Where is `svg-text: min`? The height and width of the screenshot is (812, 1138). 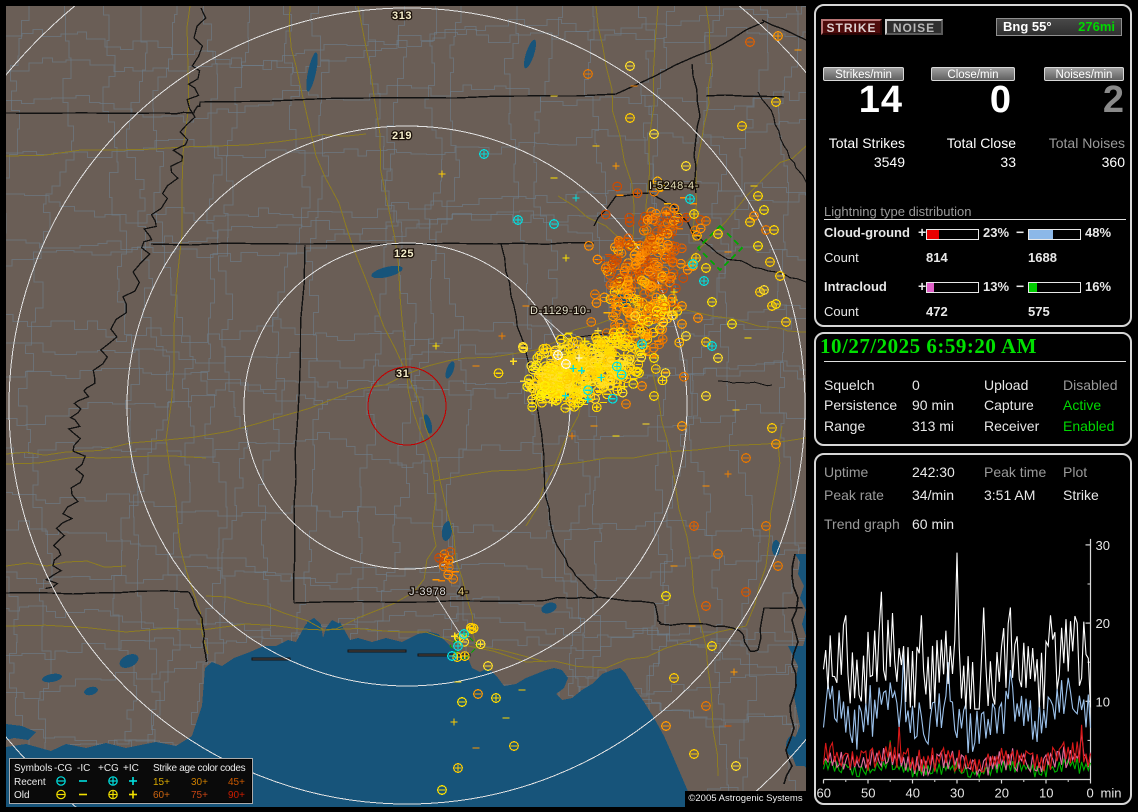 svg-text: min is located at coordinates (1111, 793).